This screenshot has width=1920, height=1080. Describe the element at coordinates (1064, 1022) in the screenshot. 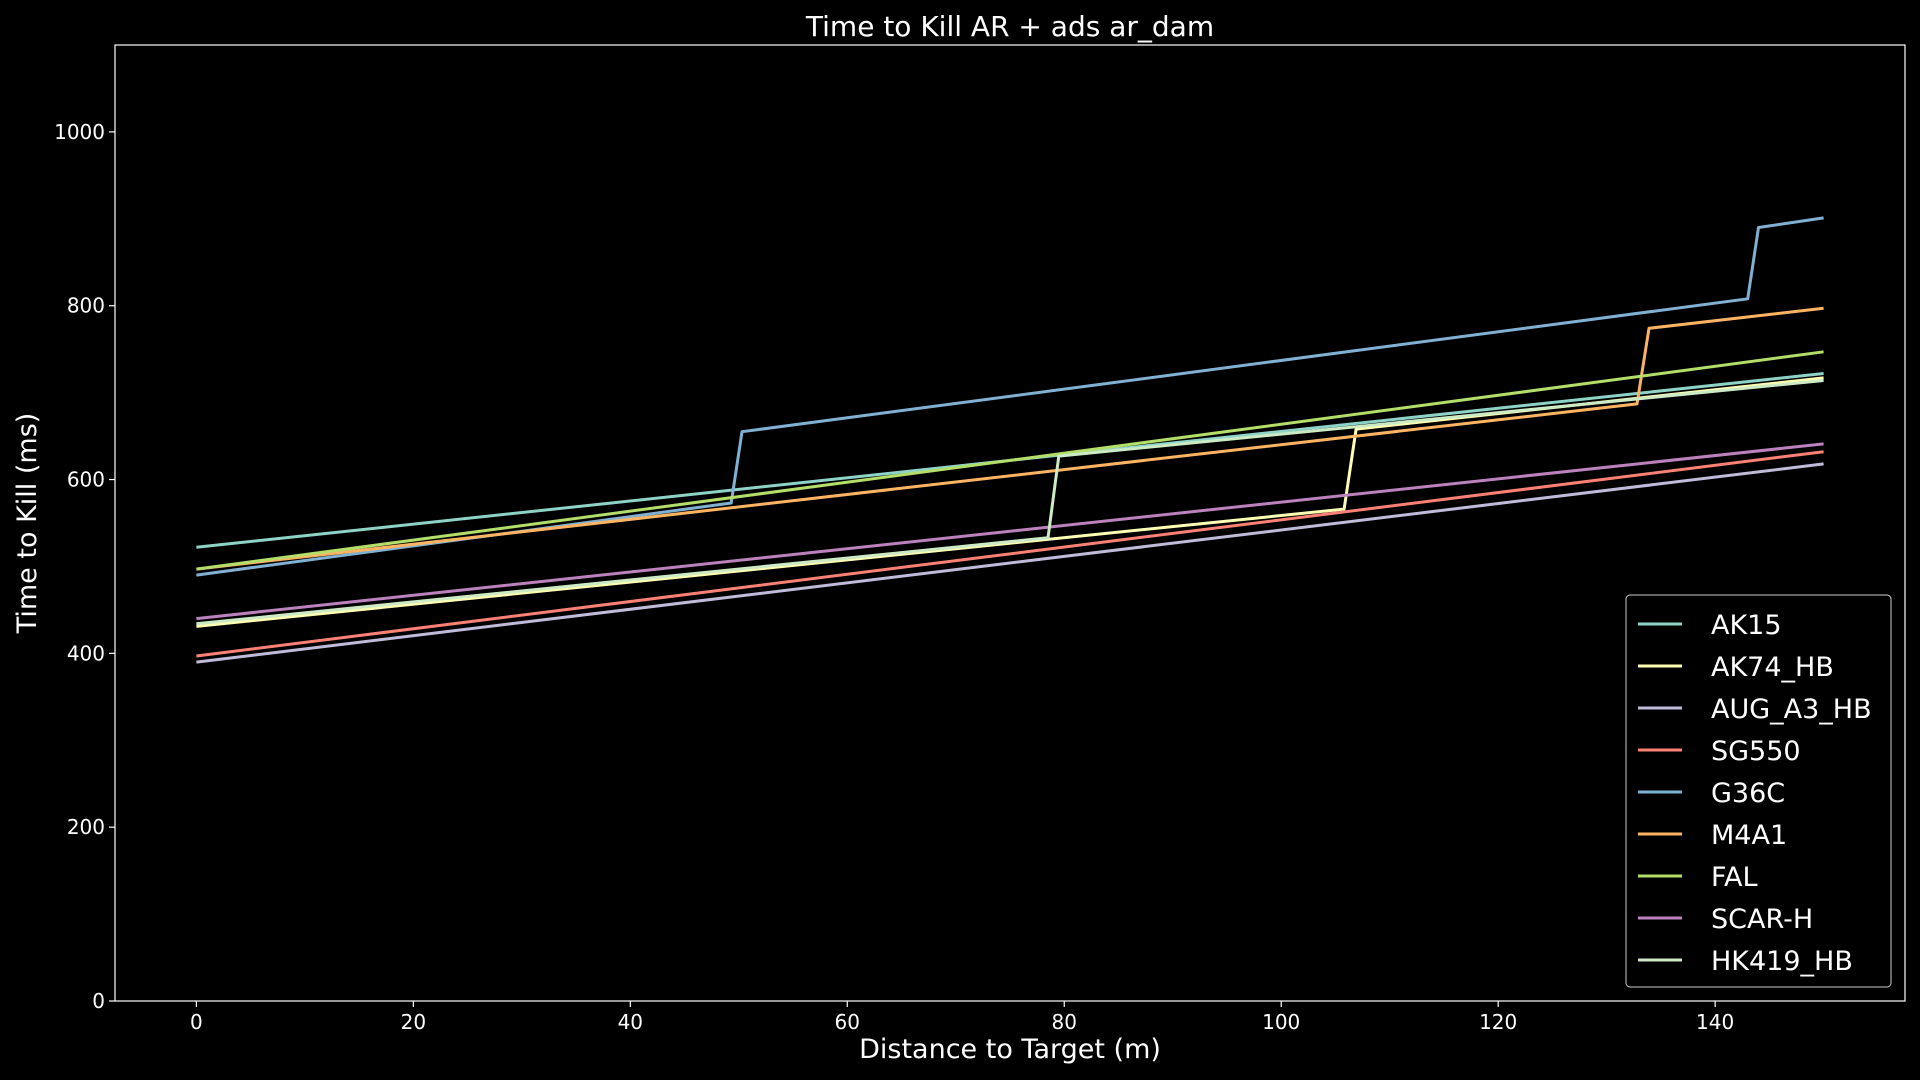

I see `x-tick-label: 80` at that location.